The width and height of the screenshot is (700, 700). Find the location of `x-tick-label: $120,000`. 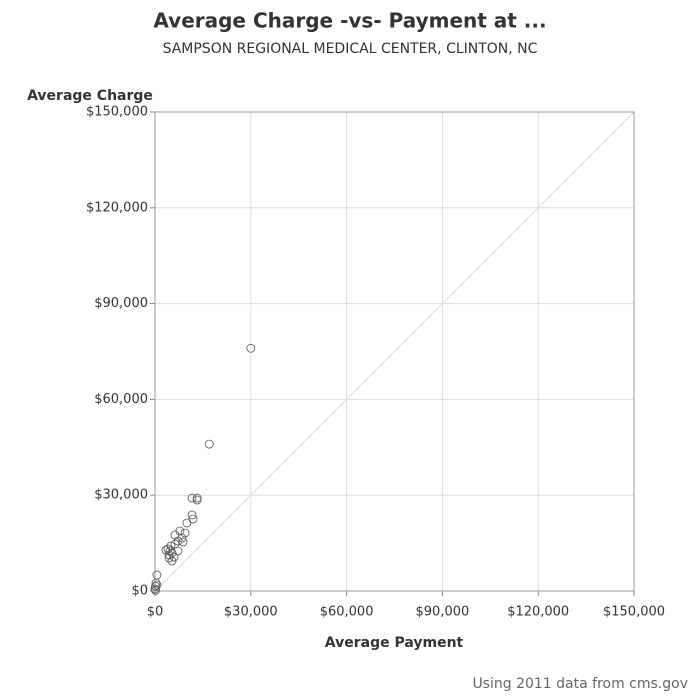

x-tick-label: $120,000 is located at coordinates (538, 612).